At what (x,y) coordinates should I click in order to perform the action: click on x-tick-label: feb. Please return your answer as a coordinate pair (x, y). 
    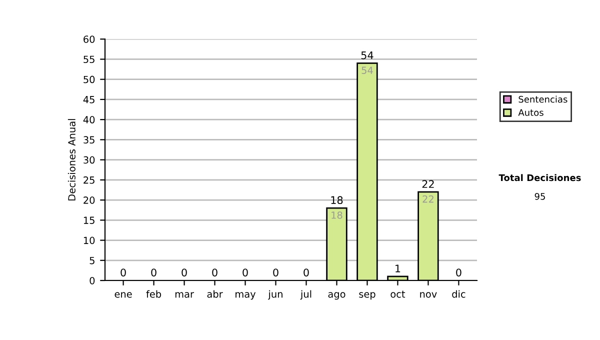
    Looking at the image, I should click on (154, 294).